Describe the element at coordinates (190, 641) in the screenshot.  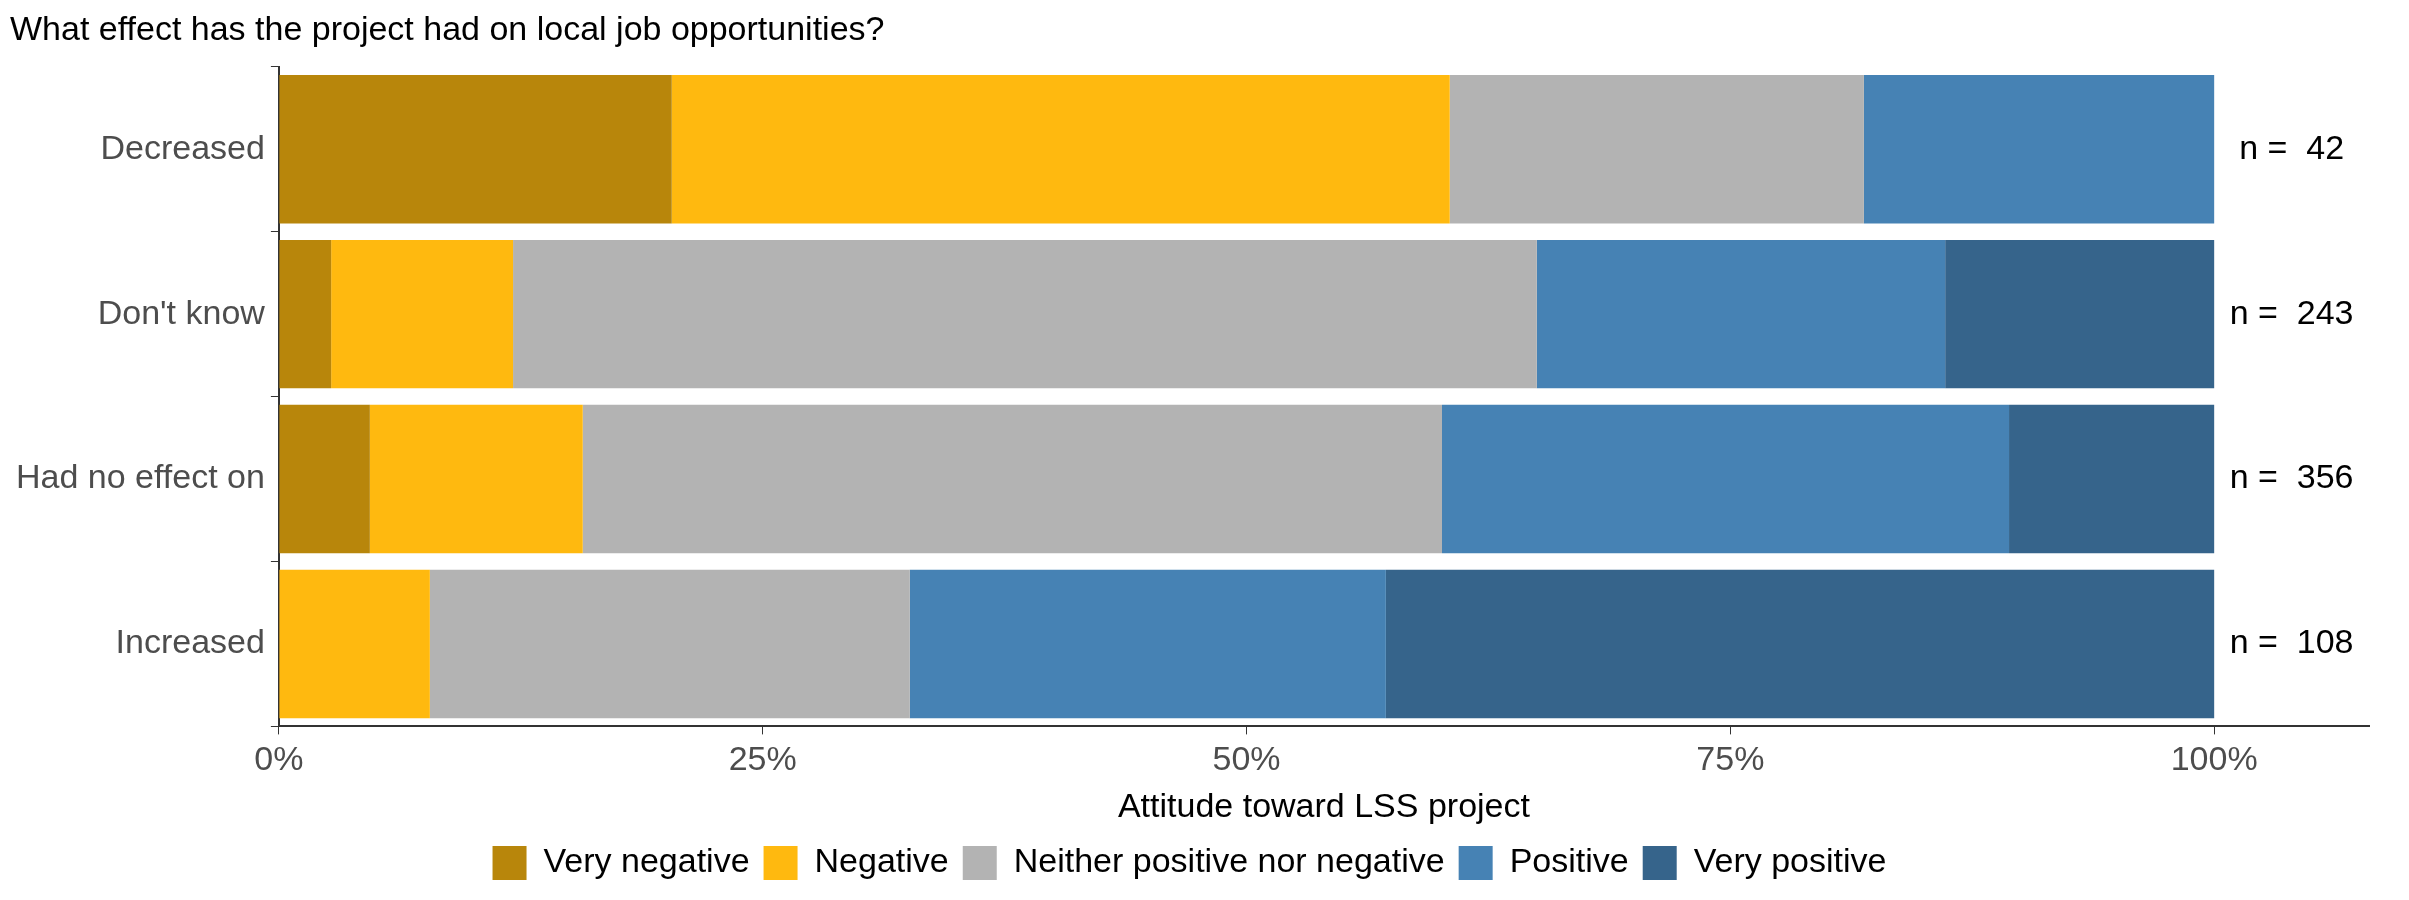
I see `y-tick-label: Increased` at that location.